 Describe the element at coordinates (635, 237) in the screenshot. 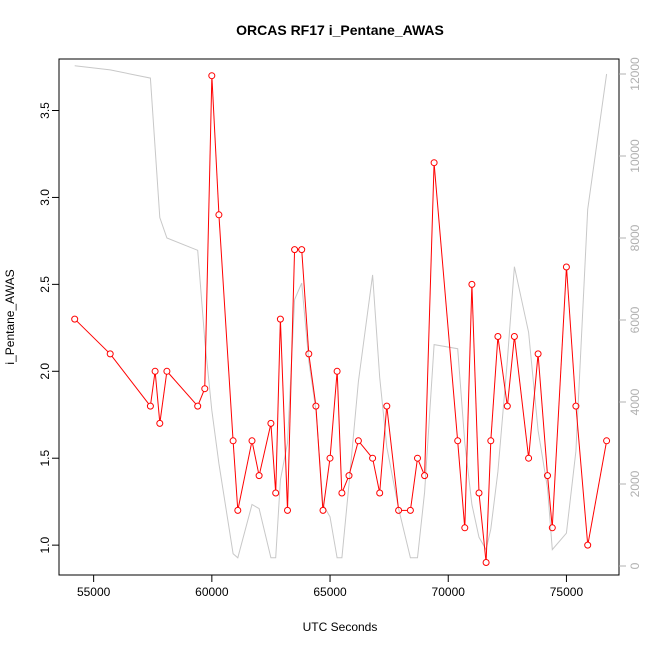

I see `y2-tick-label: 8000` at that location.